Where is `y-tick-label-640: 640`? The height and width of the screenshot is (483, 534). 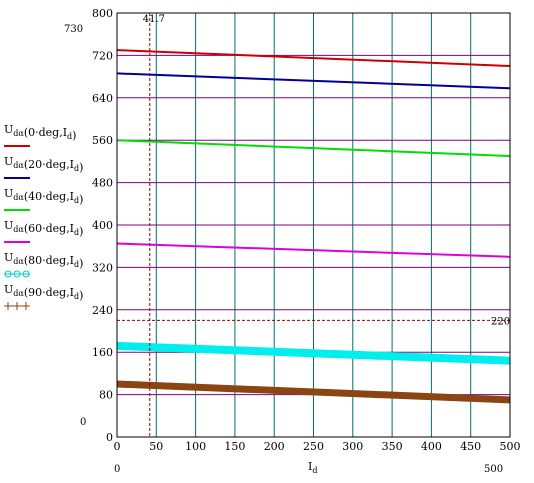
y-tick-label-640: 640 is located at coordinates (102, 98).